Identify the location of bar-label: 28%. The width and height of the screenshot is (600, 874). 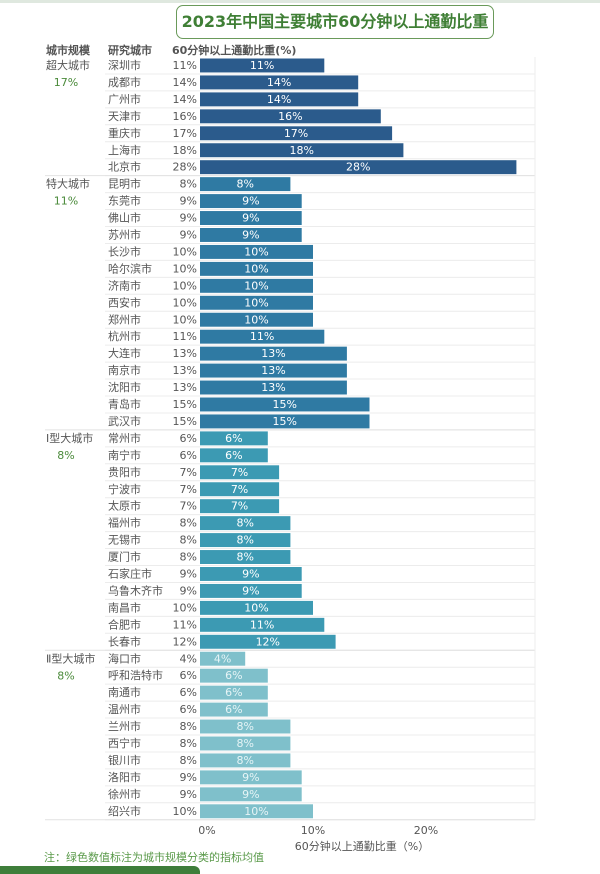
(358, 167).